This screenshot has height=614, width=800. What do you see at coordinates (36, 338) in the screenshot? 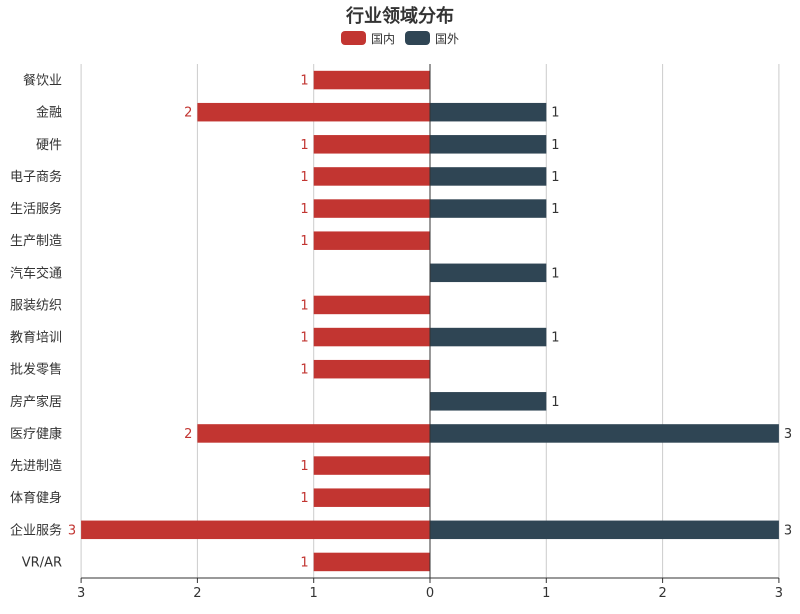
I see `category-label: 教育培训` at bounding box center [36, 338].